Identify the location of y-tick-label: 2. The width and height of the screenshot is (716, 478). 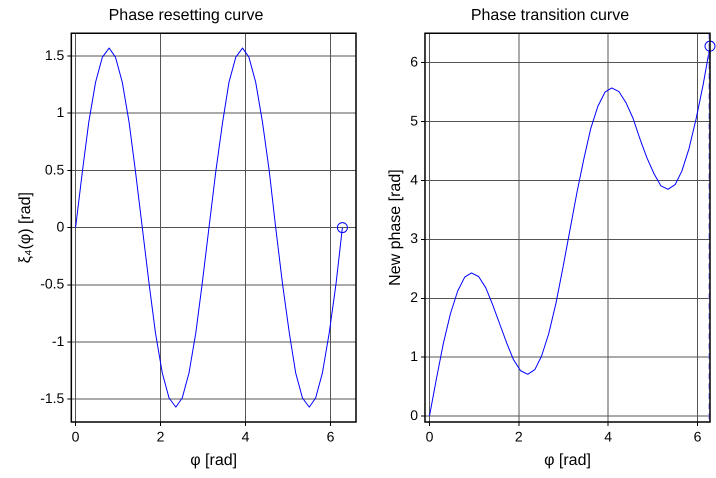
(414, 297).